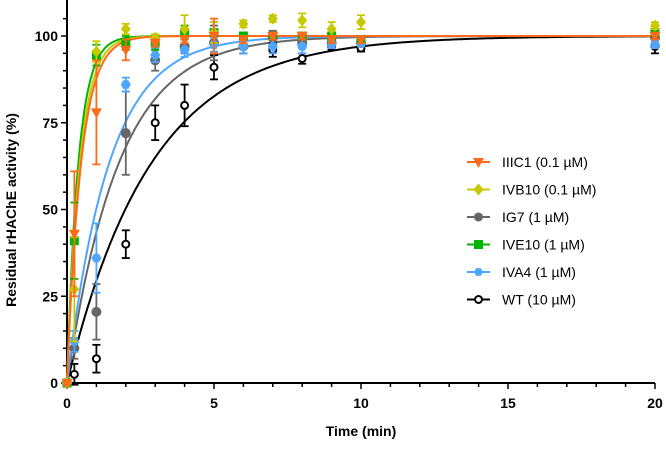 The image size is (666, 449). What do you see at coordinates (478, 244) in the screenshot?
I see `marker-square` at bounding box center [478, 244].